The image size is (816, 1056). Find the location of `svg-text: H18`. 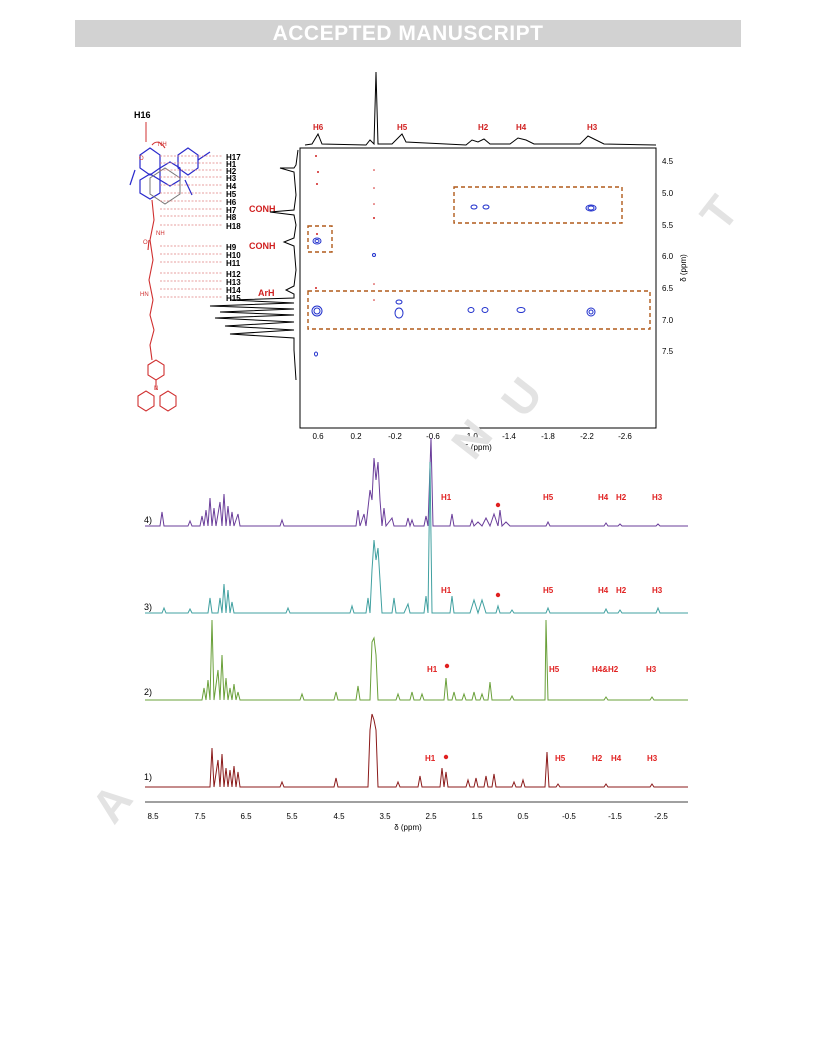

svg-text: H18 is located at coordinates (233, 226).